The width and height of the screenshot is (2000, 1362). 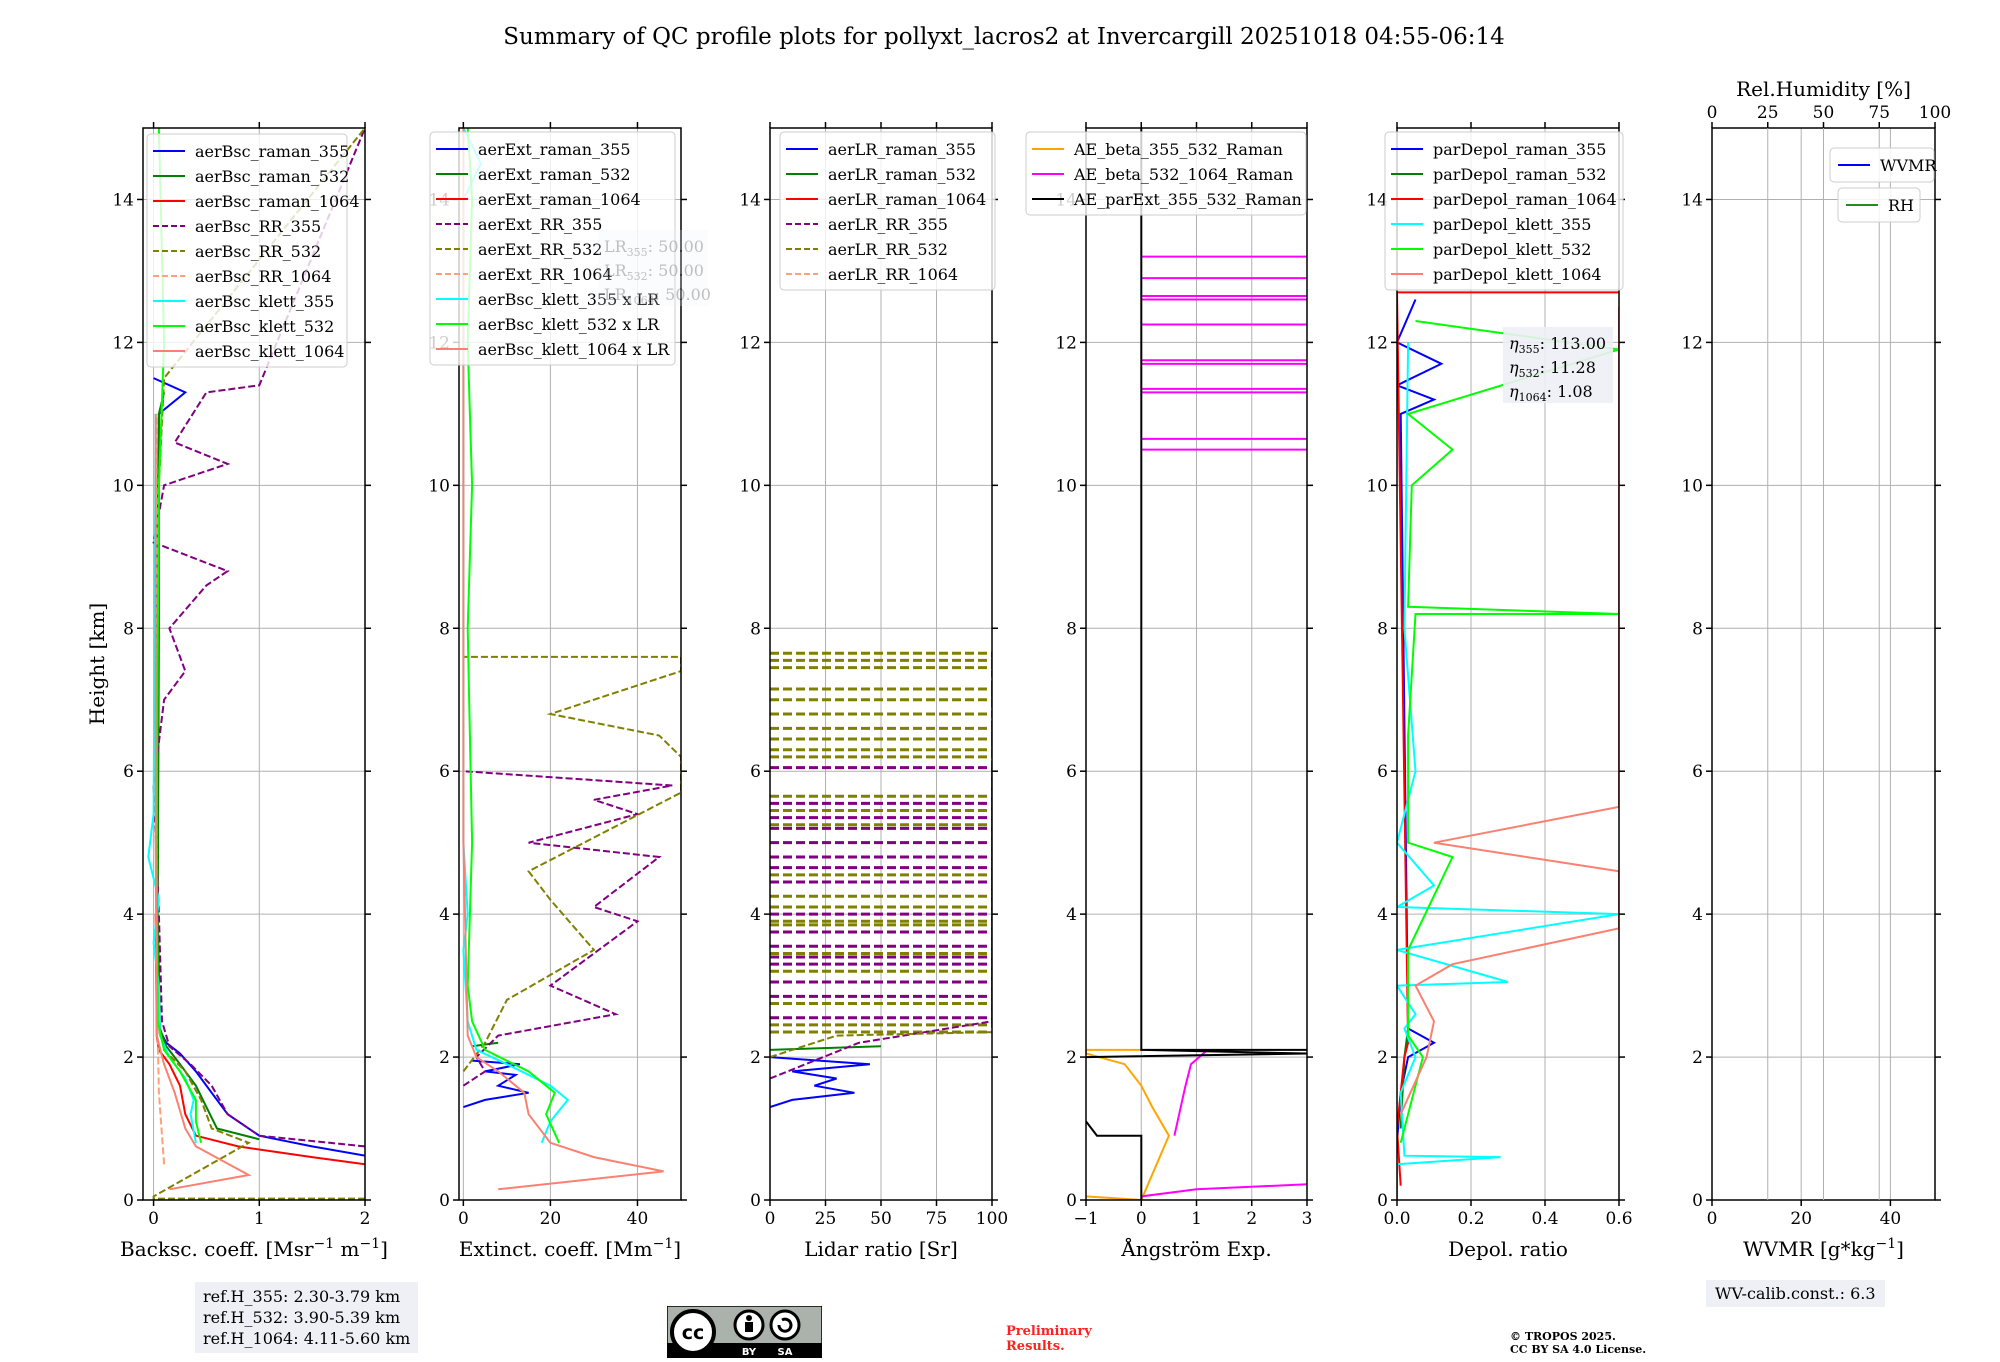 What do you see at coordinates (638, 1219) in the screenshot?
I see `x-tick-label: 40` at bounding box center [638, 1219].